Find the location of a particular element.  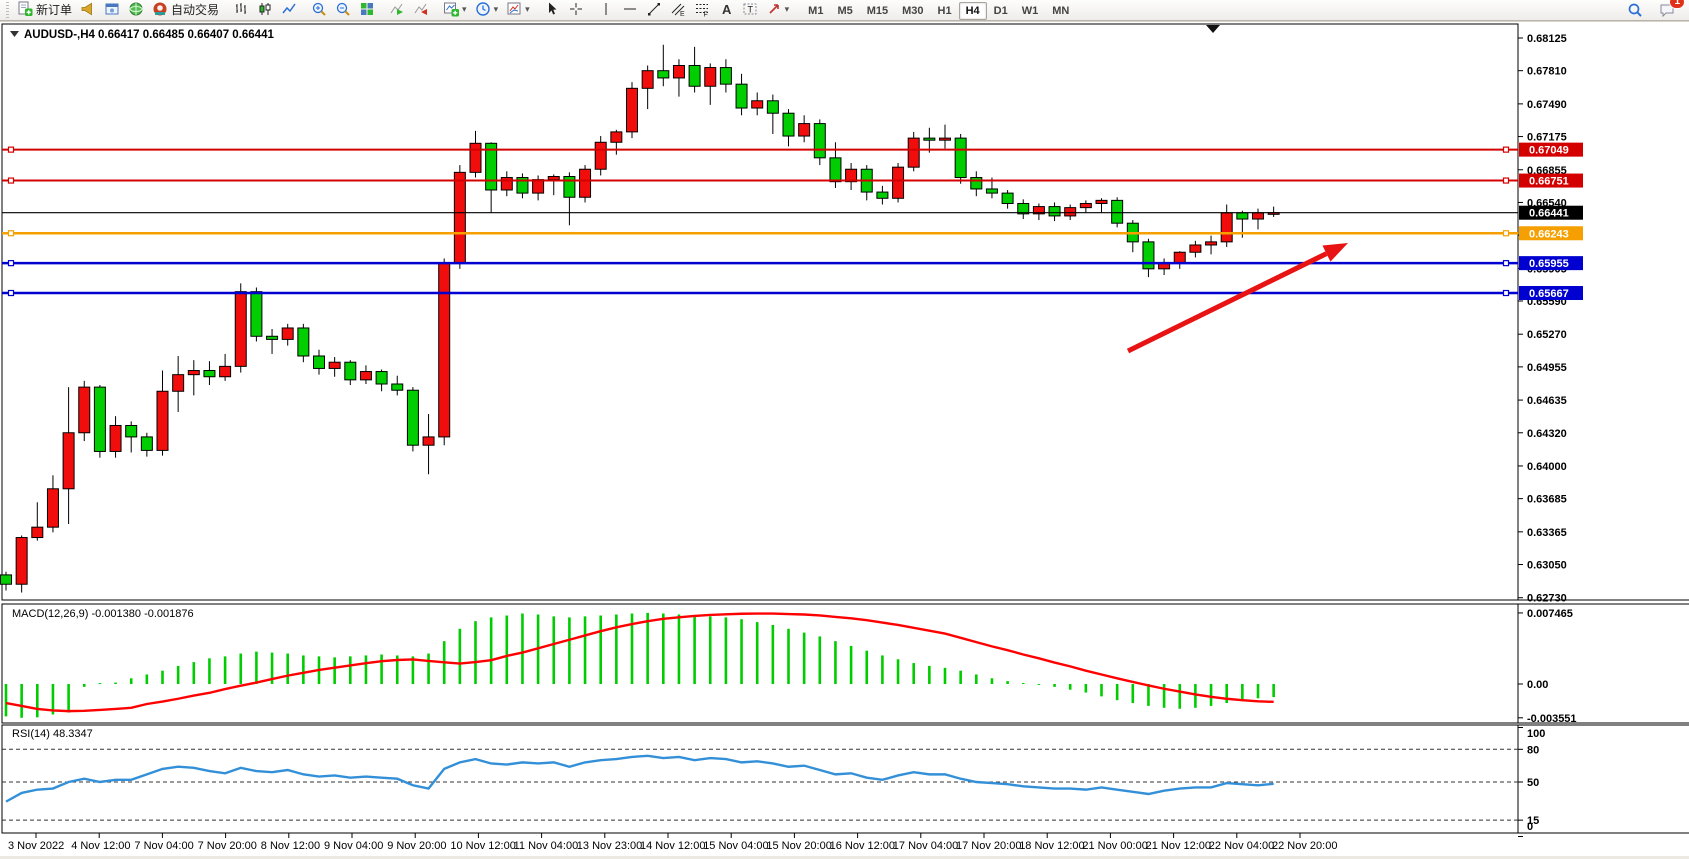

vertical-line-button is located at coordinates (606, 10).